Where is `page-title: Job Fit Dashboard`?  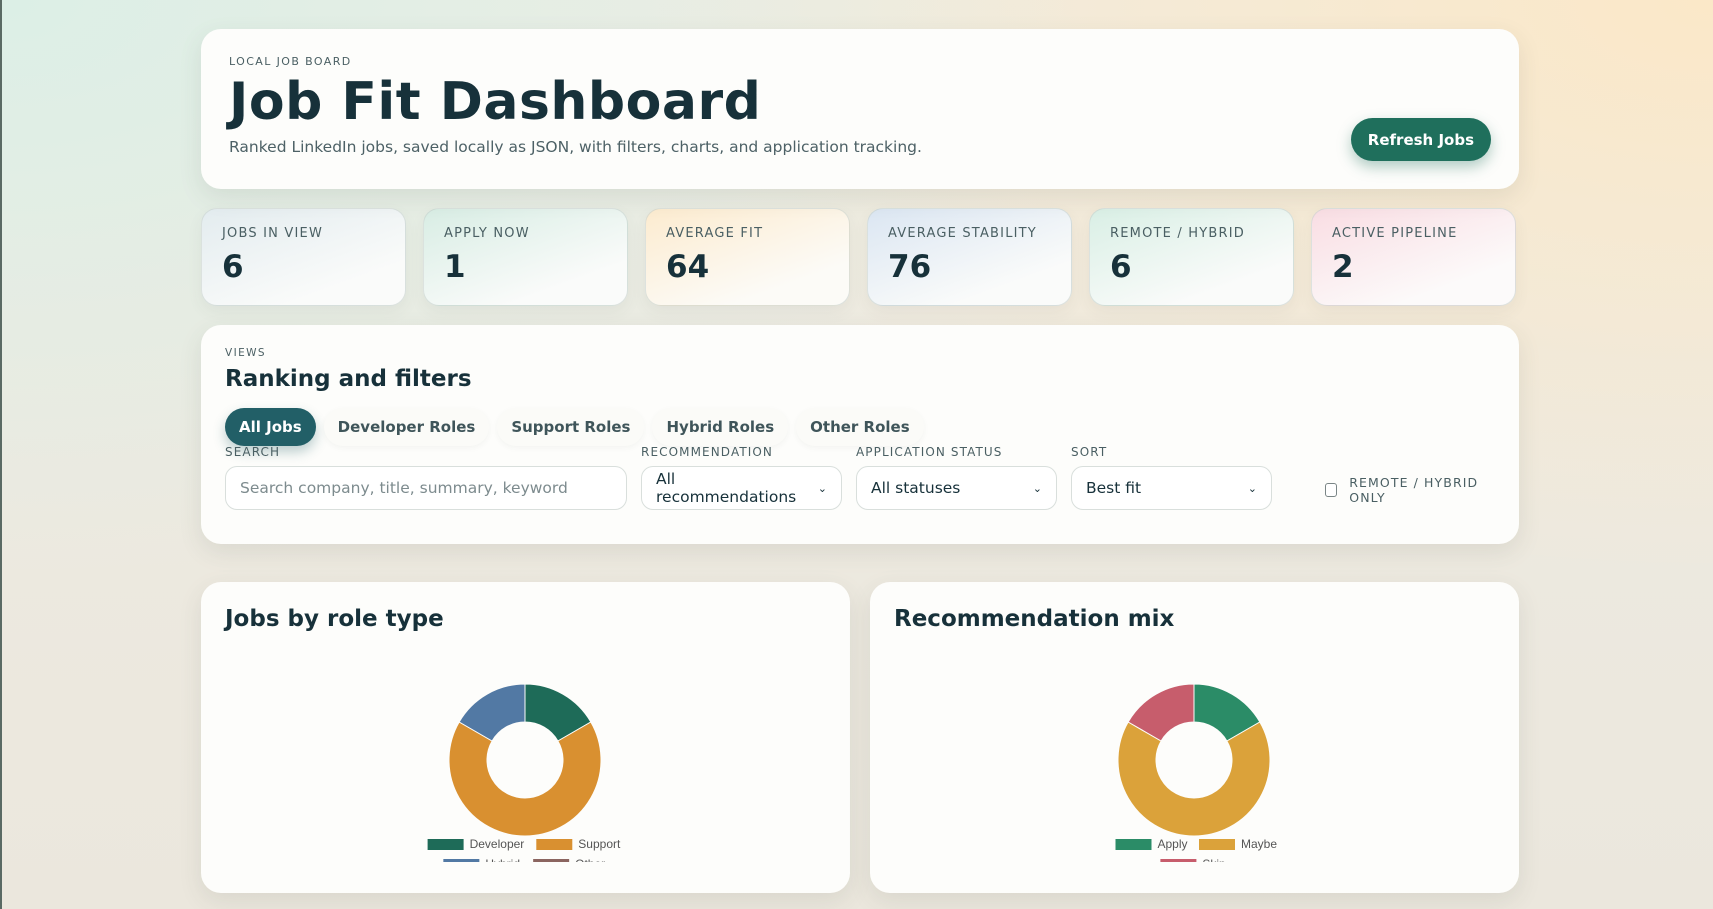
page-title: Job Fit Dashboard is located at coordinates (495, 102).